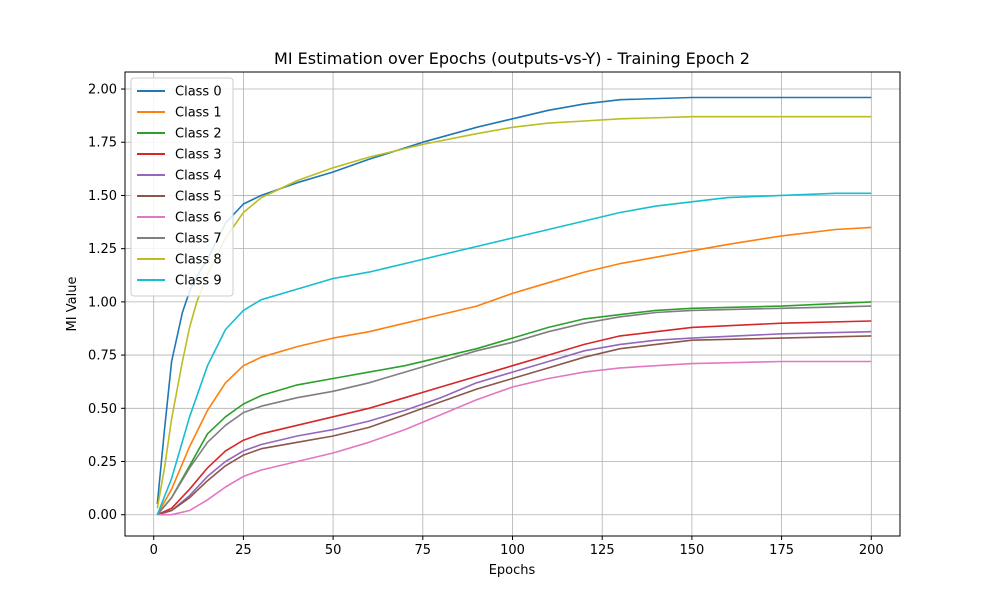 Image resolution: width=1000 pixels, height=600 pixels. I want to click on x-tick-label: 25, so click(243, 550).